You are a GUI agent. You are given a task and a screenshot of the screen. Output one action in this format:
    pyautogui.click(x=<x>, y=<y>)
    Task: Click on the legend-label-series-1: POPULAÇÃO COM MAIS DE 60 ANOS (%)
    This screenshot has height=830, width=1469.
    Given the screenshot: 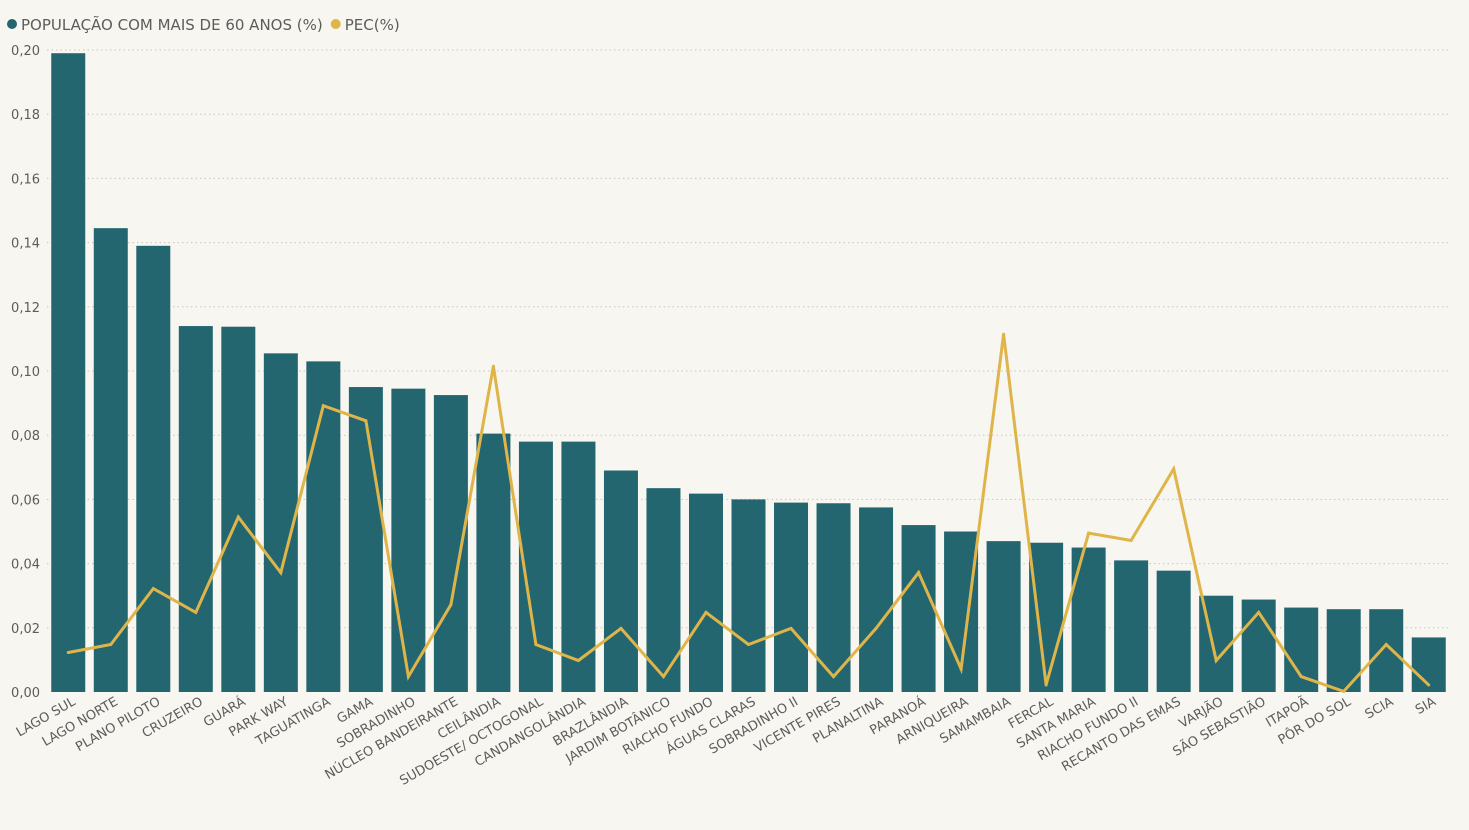 What is the action you would take?
    pyautogui.click(x=172, y=24)
    